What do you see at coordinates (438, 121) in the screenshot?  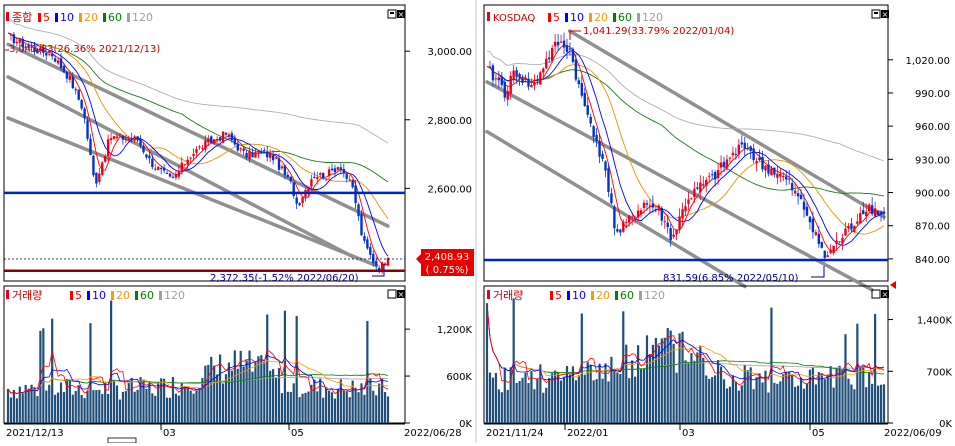 I see `left-price-axis: 2,600.00 2,800.00 3,000.00` at bounding box center [438, 121].